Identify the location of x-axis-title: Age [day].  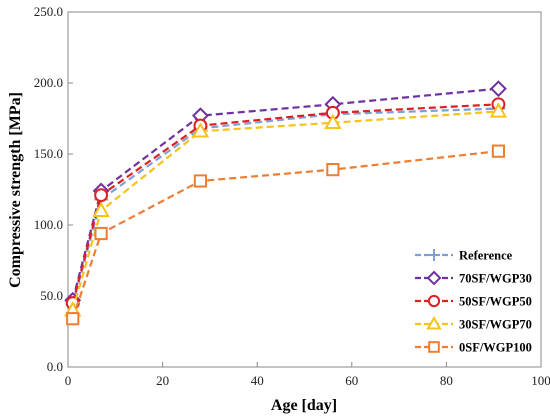
(304, 405).